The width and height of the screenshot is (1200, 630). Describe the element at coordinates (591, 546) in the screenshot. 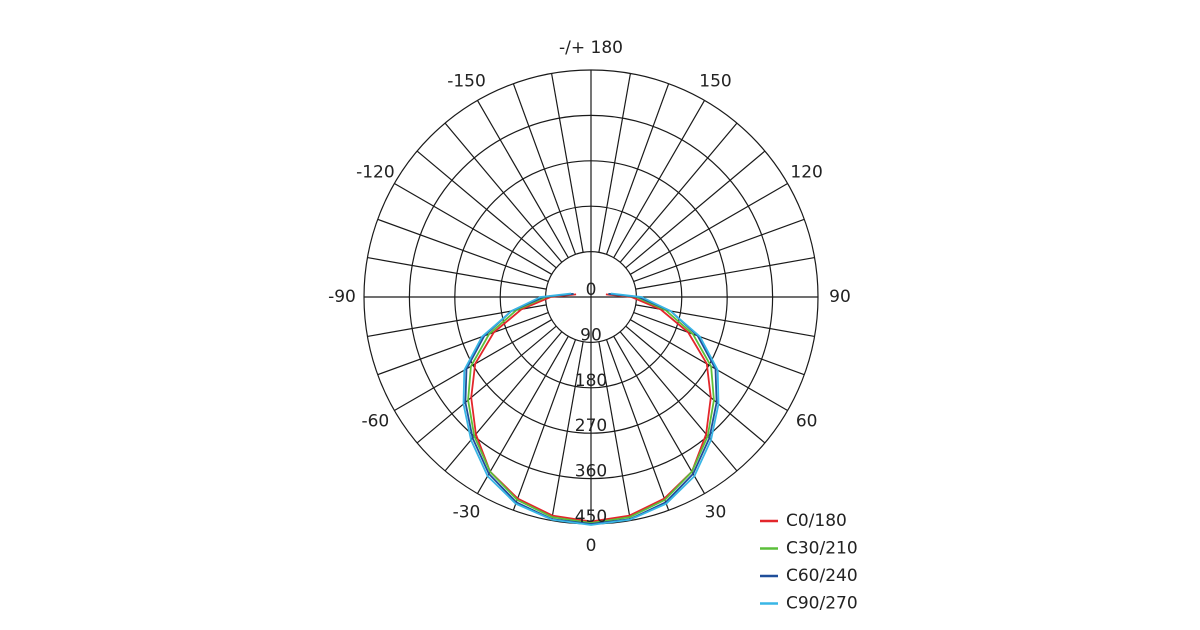

I see `angle-label: 0` at that location.